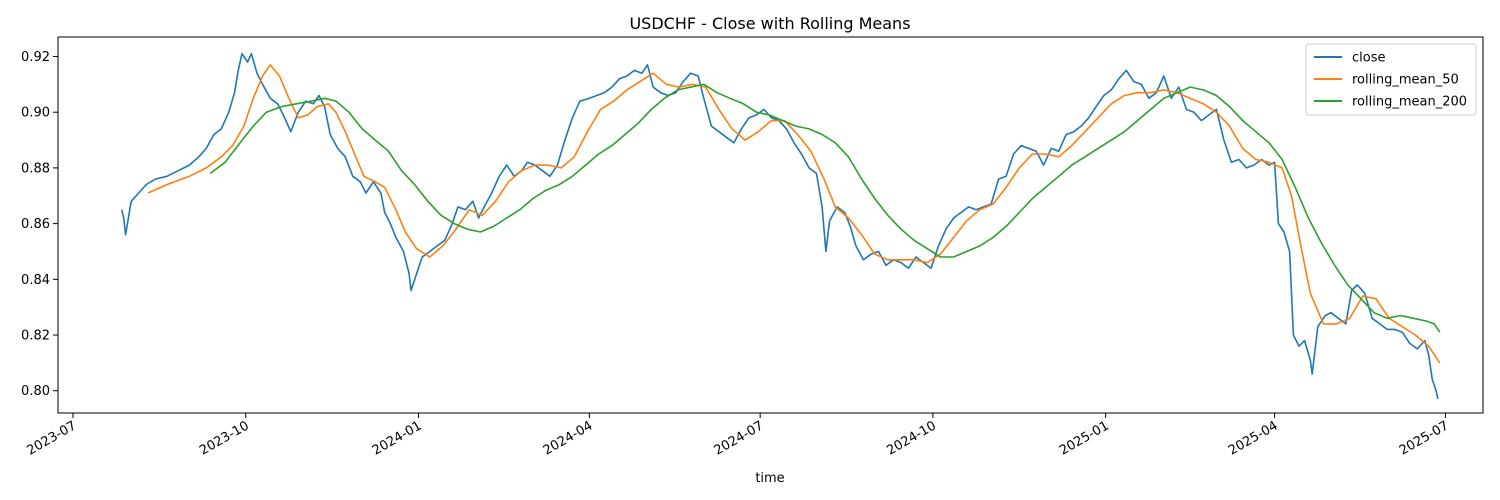 Image resolution: width=1500 pixels, height=500 pixels. I want to click on legend-box, so click(1391, 79).